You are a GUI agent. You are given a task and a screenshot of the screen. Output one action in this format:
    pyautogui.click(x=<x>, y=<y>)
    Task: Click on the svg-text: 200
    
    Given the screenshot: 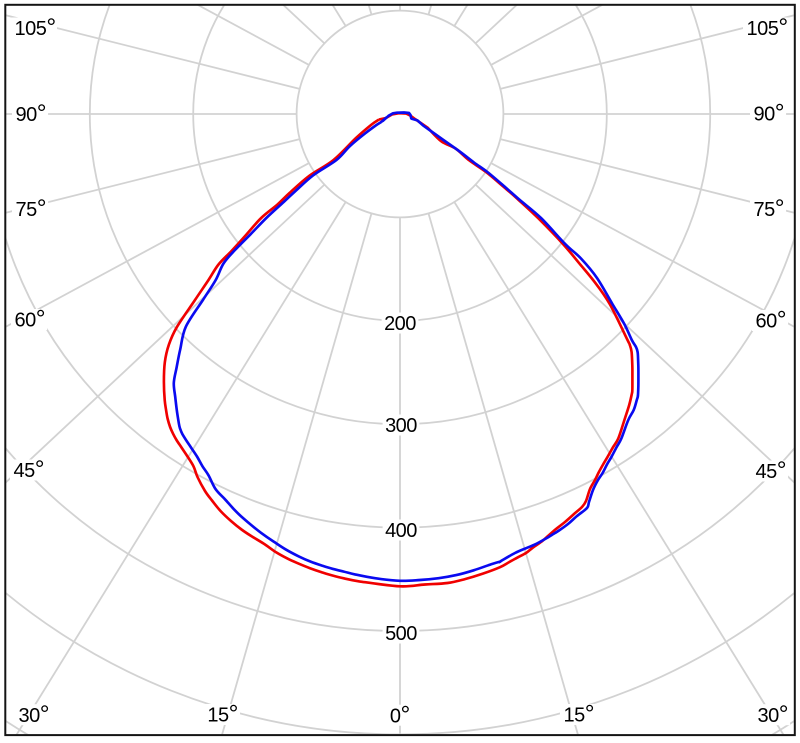 What is the action you would take?
    pyautogui.click(x=400, y=324)
    